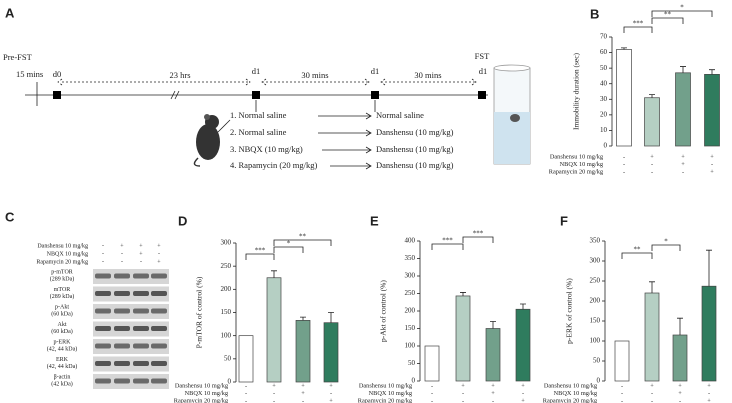 This screenshot has width=732, height=403. What do you see at coordinates (226, 289) in the screenshot?
I see `y-tick-label: 200` at bounding box center [226, 289].